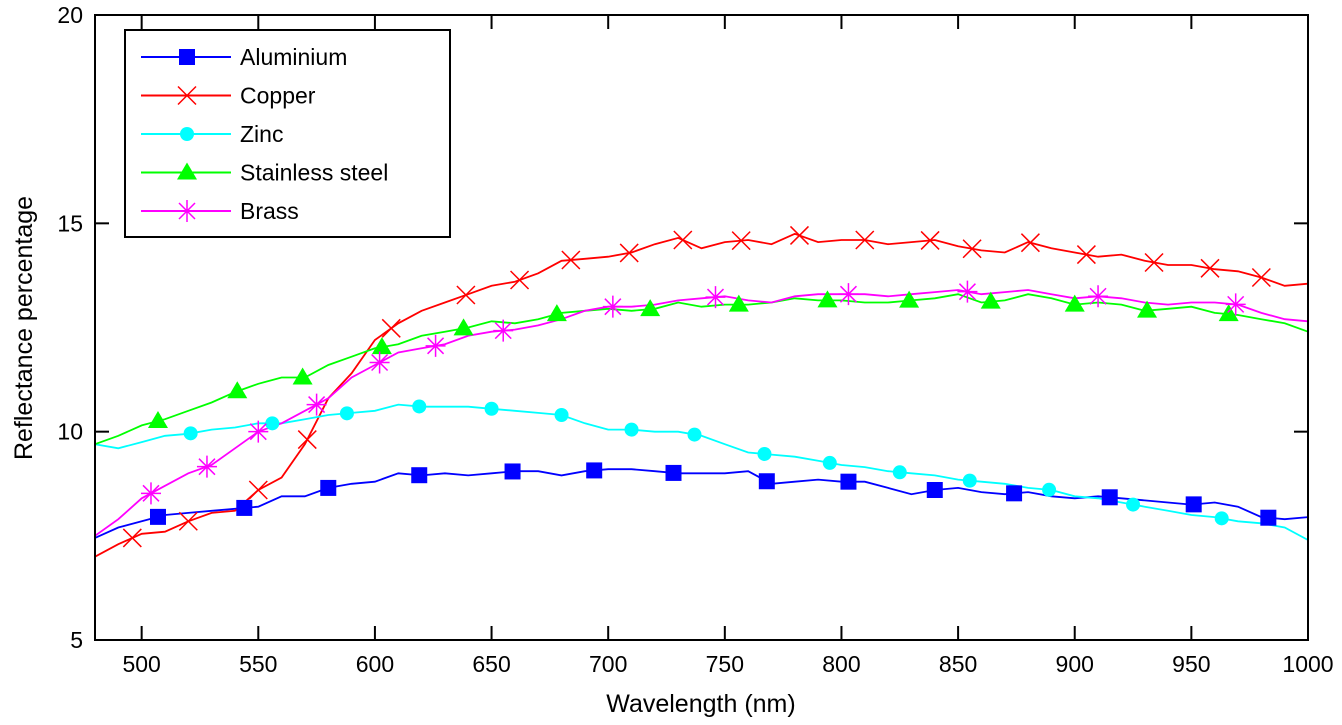 This screenshot has height=725, width=1342. Describe the element at coordinates (1307, 664) in the screenshot. I see `x-tick-label: 1000` at that location.